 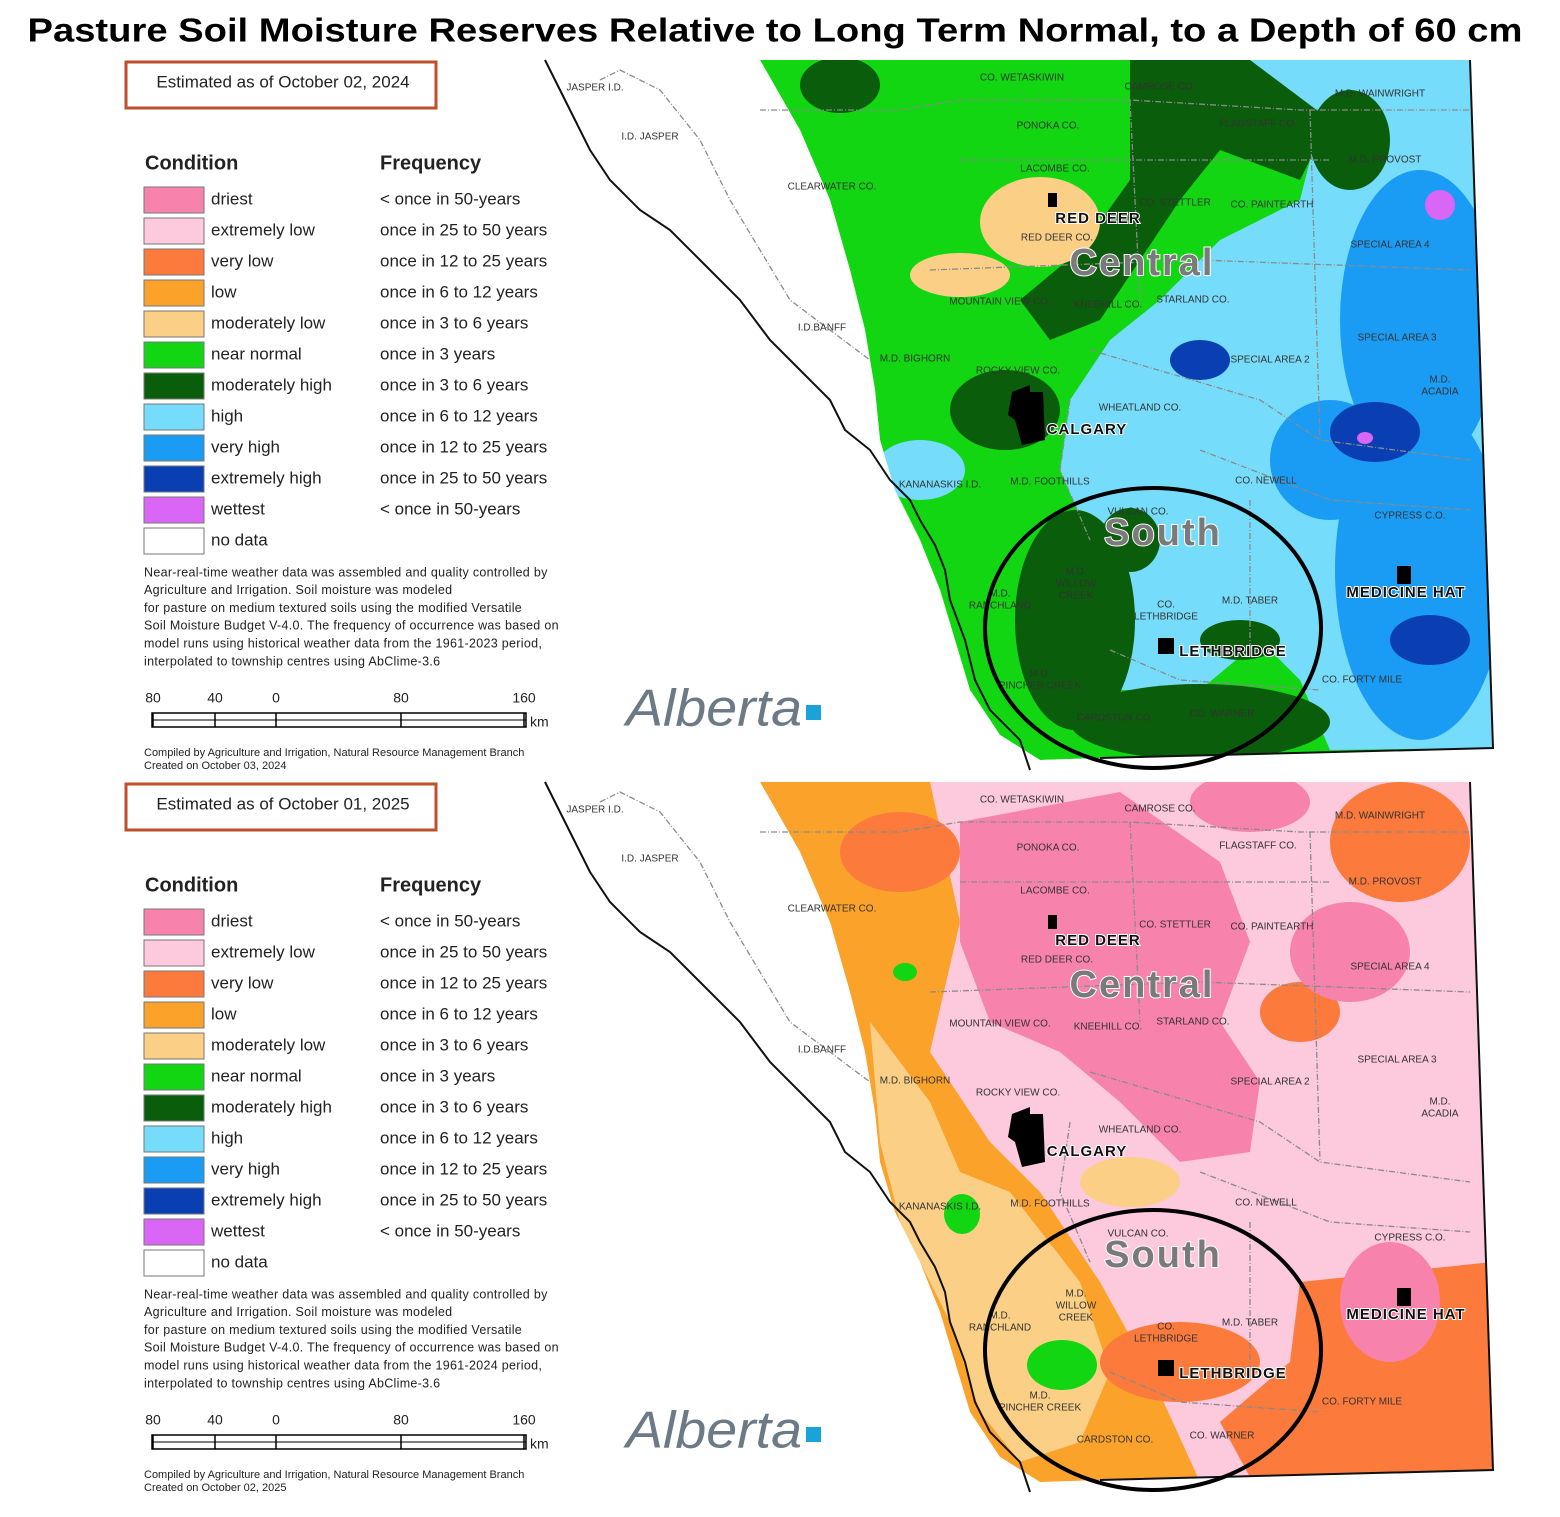 What do you see at coordinates (282, 81) in the screenshot?
I see `date-label: Estimated as of October 02, 2024` at bounding box center [282, 81].